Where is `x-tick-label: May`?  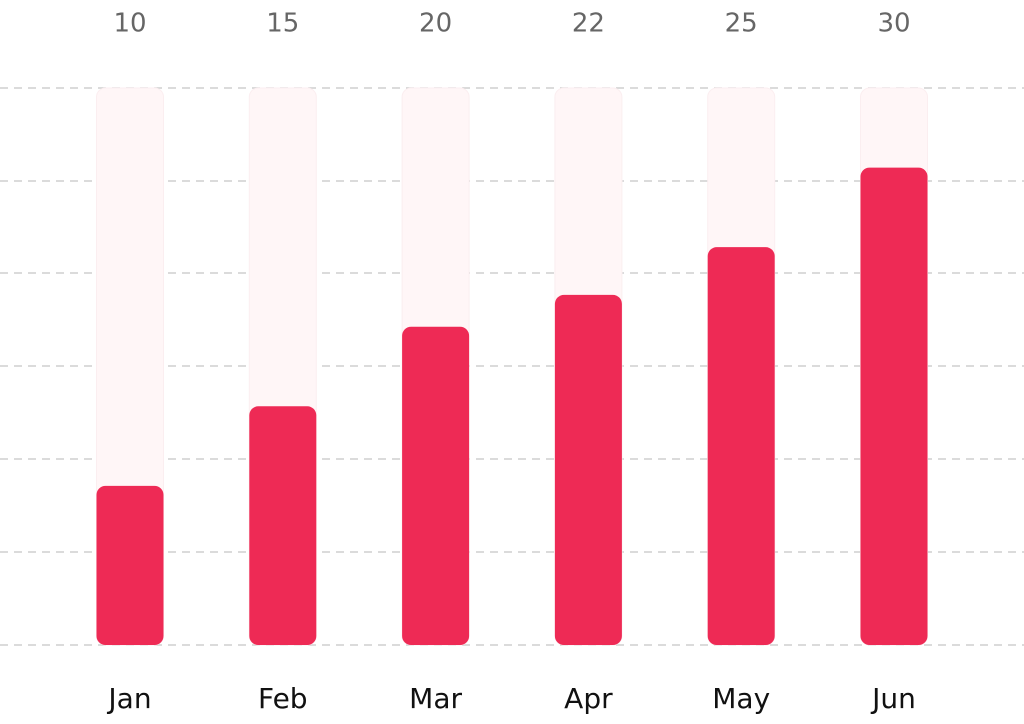 x-tick-label: May is located at coordinates (741, 698).